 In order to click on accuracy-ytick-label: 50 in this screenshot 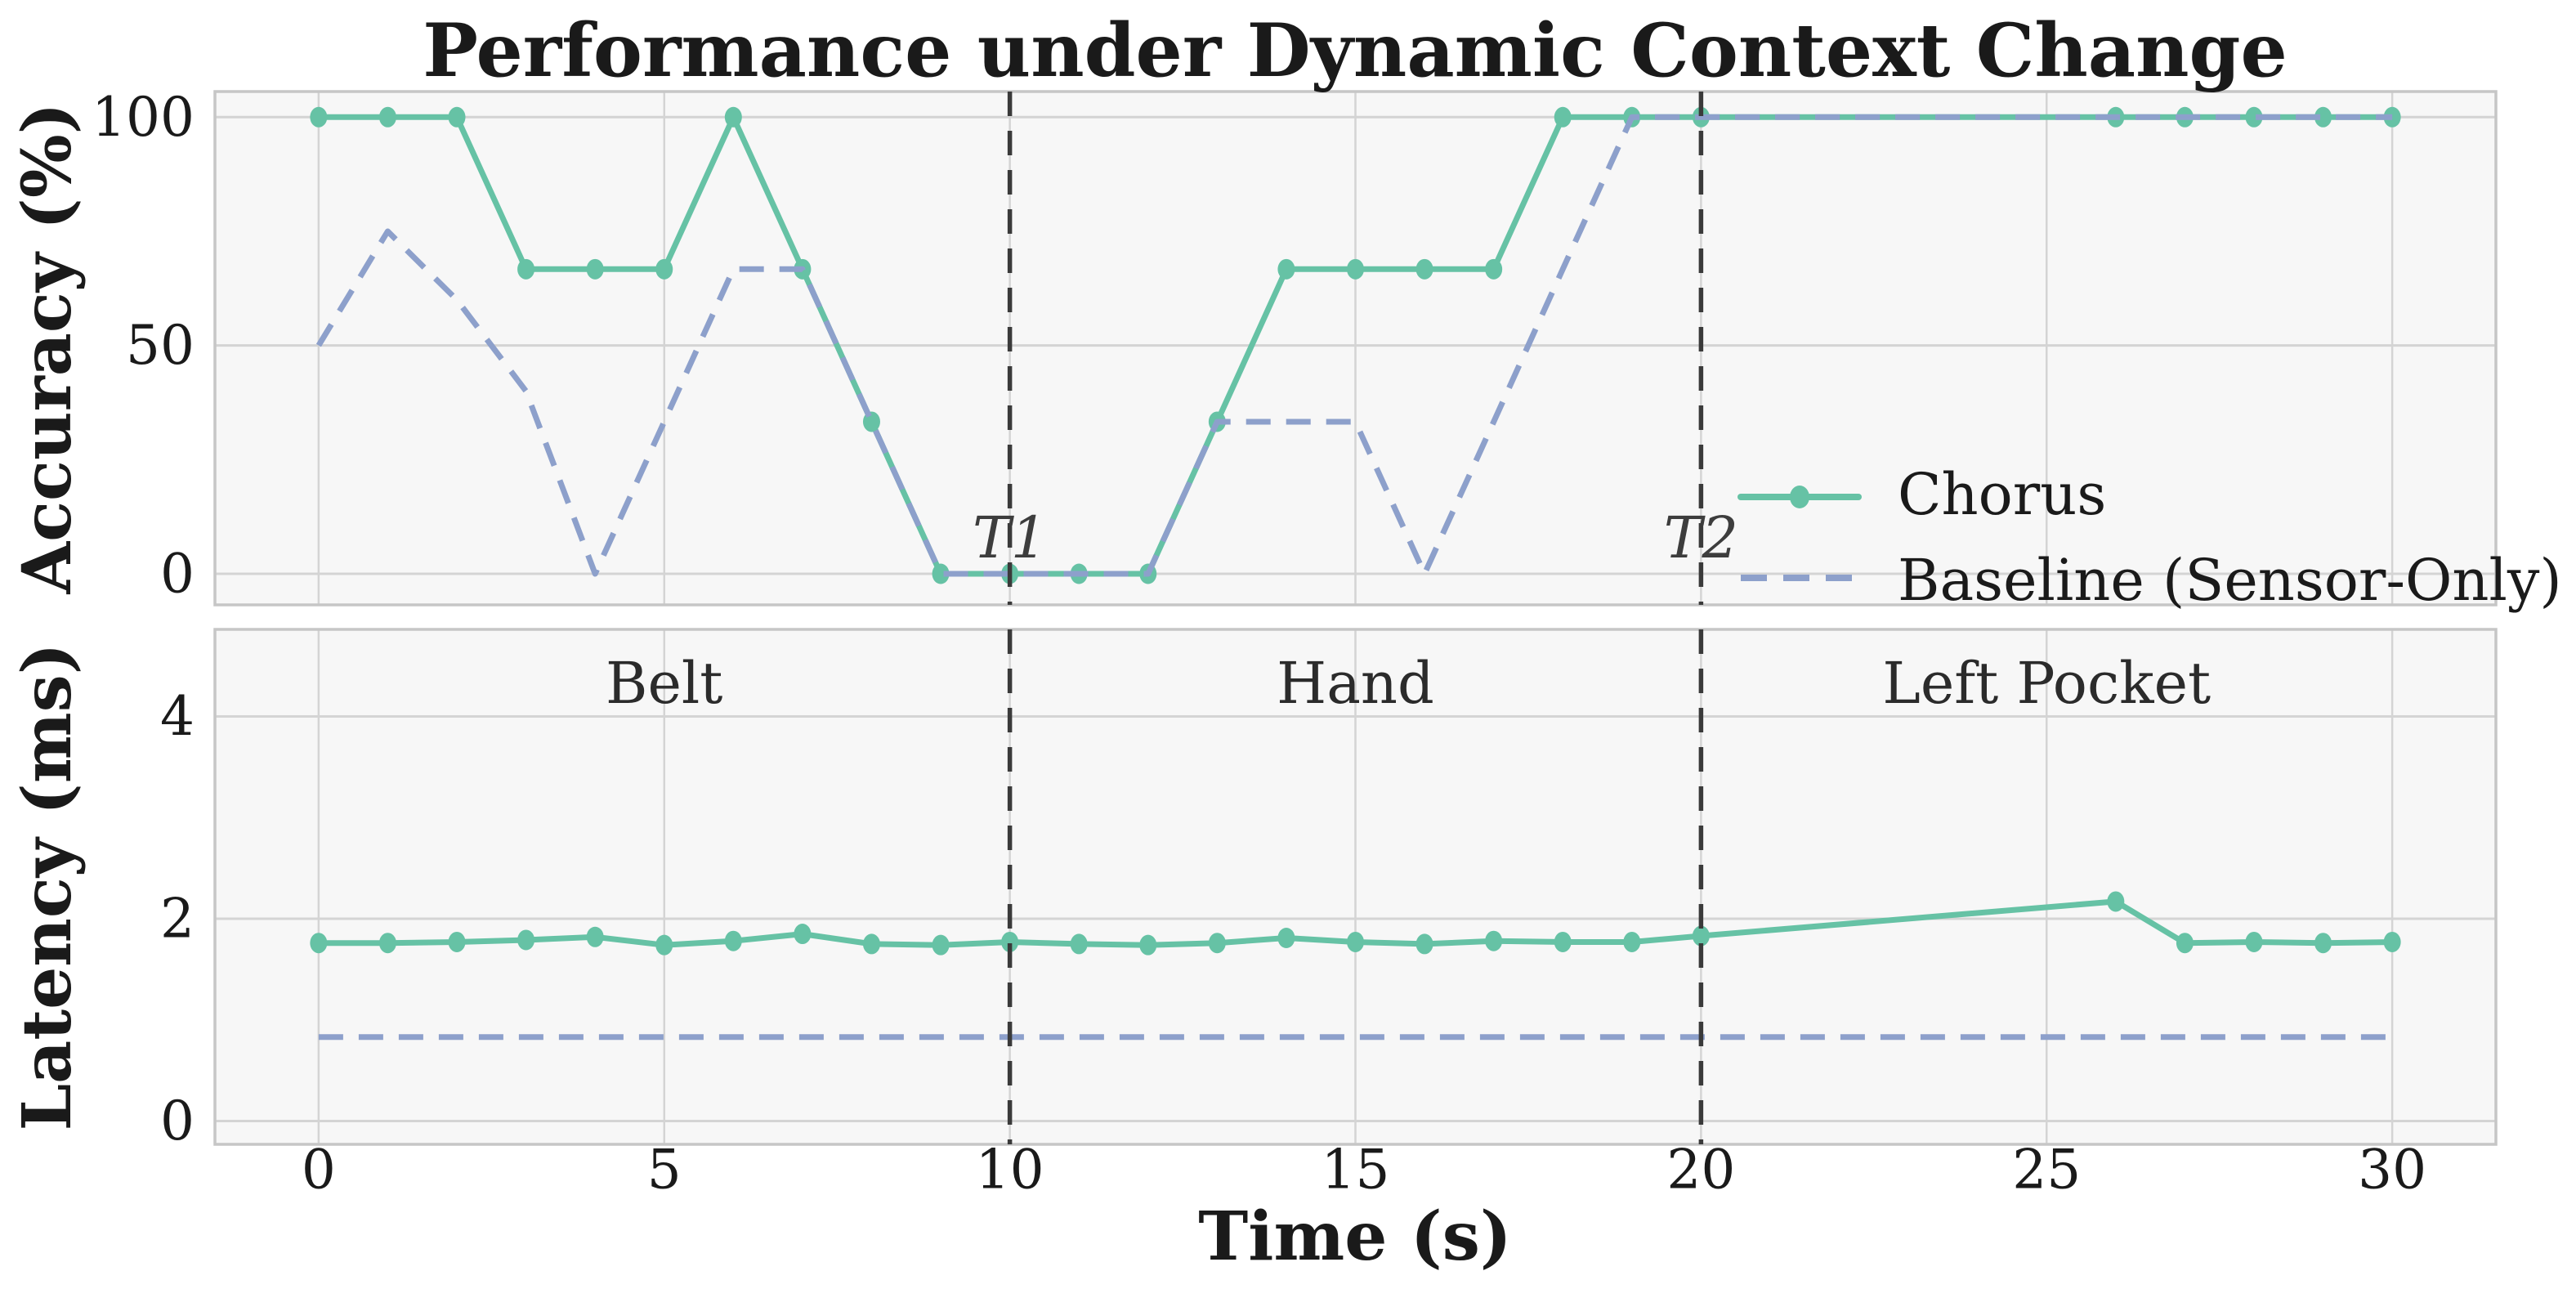, I will do `click(160, 345)`.